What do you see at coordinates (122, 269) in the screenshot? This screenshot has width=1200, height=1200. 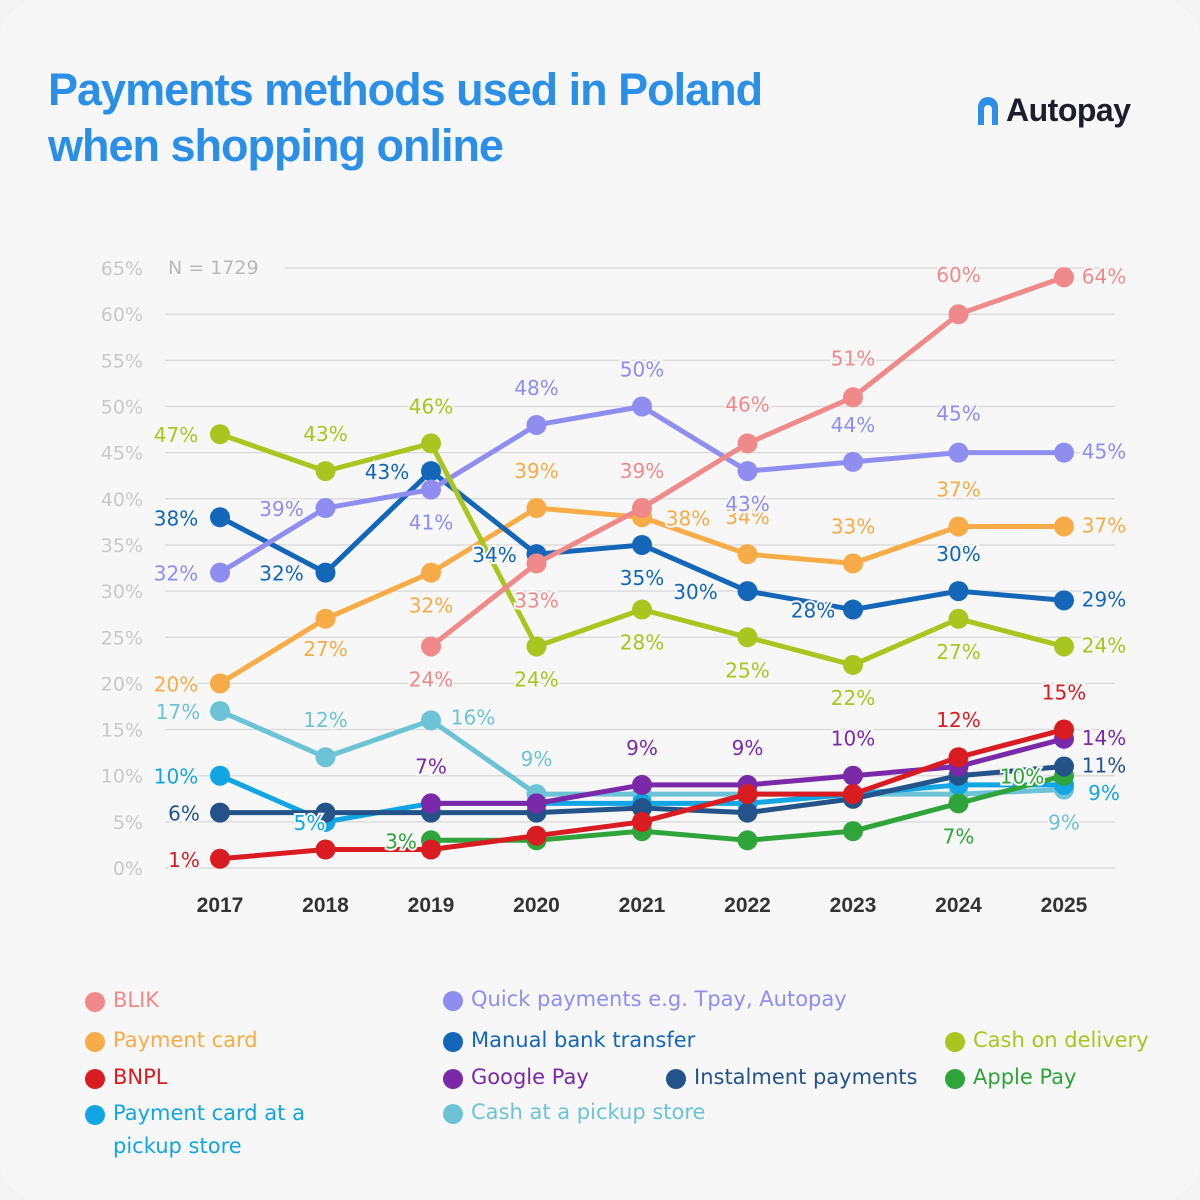 I see `y-tick-label: 65%` at bounding box center [122, 269].